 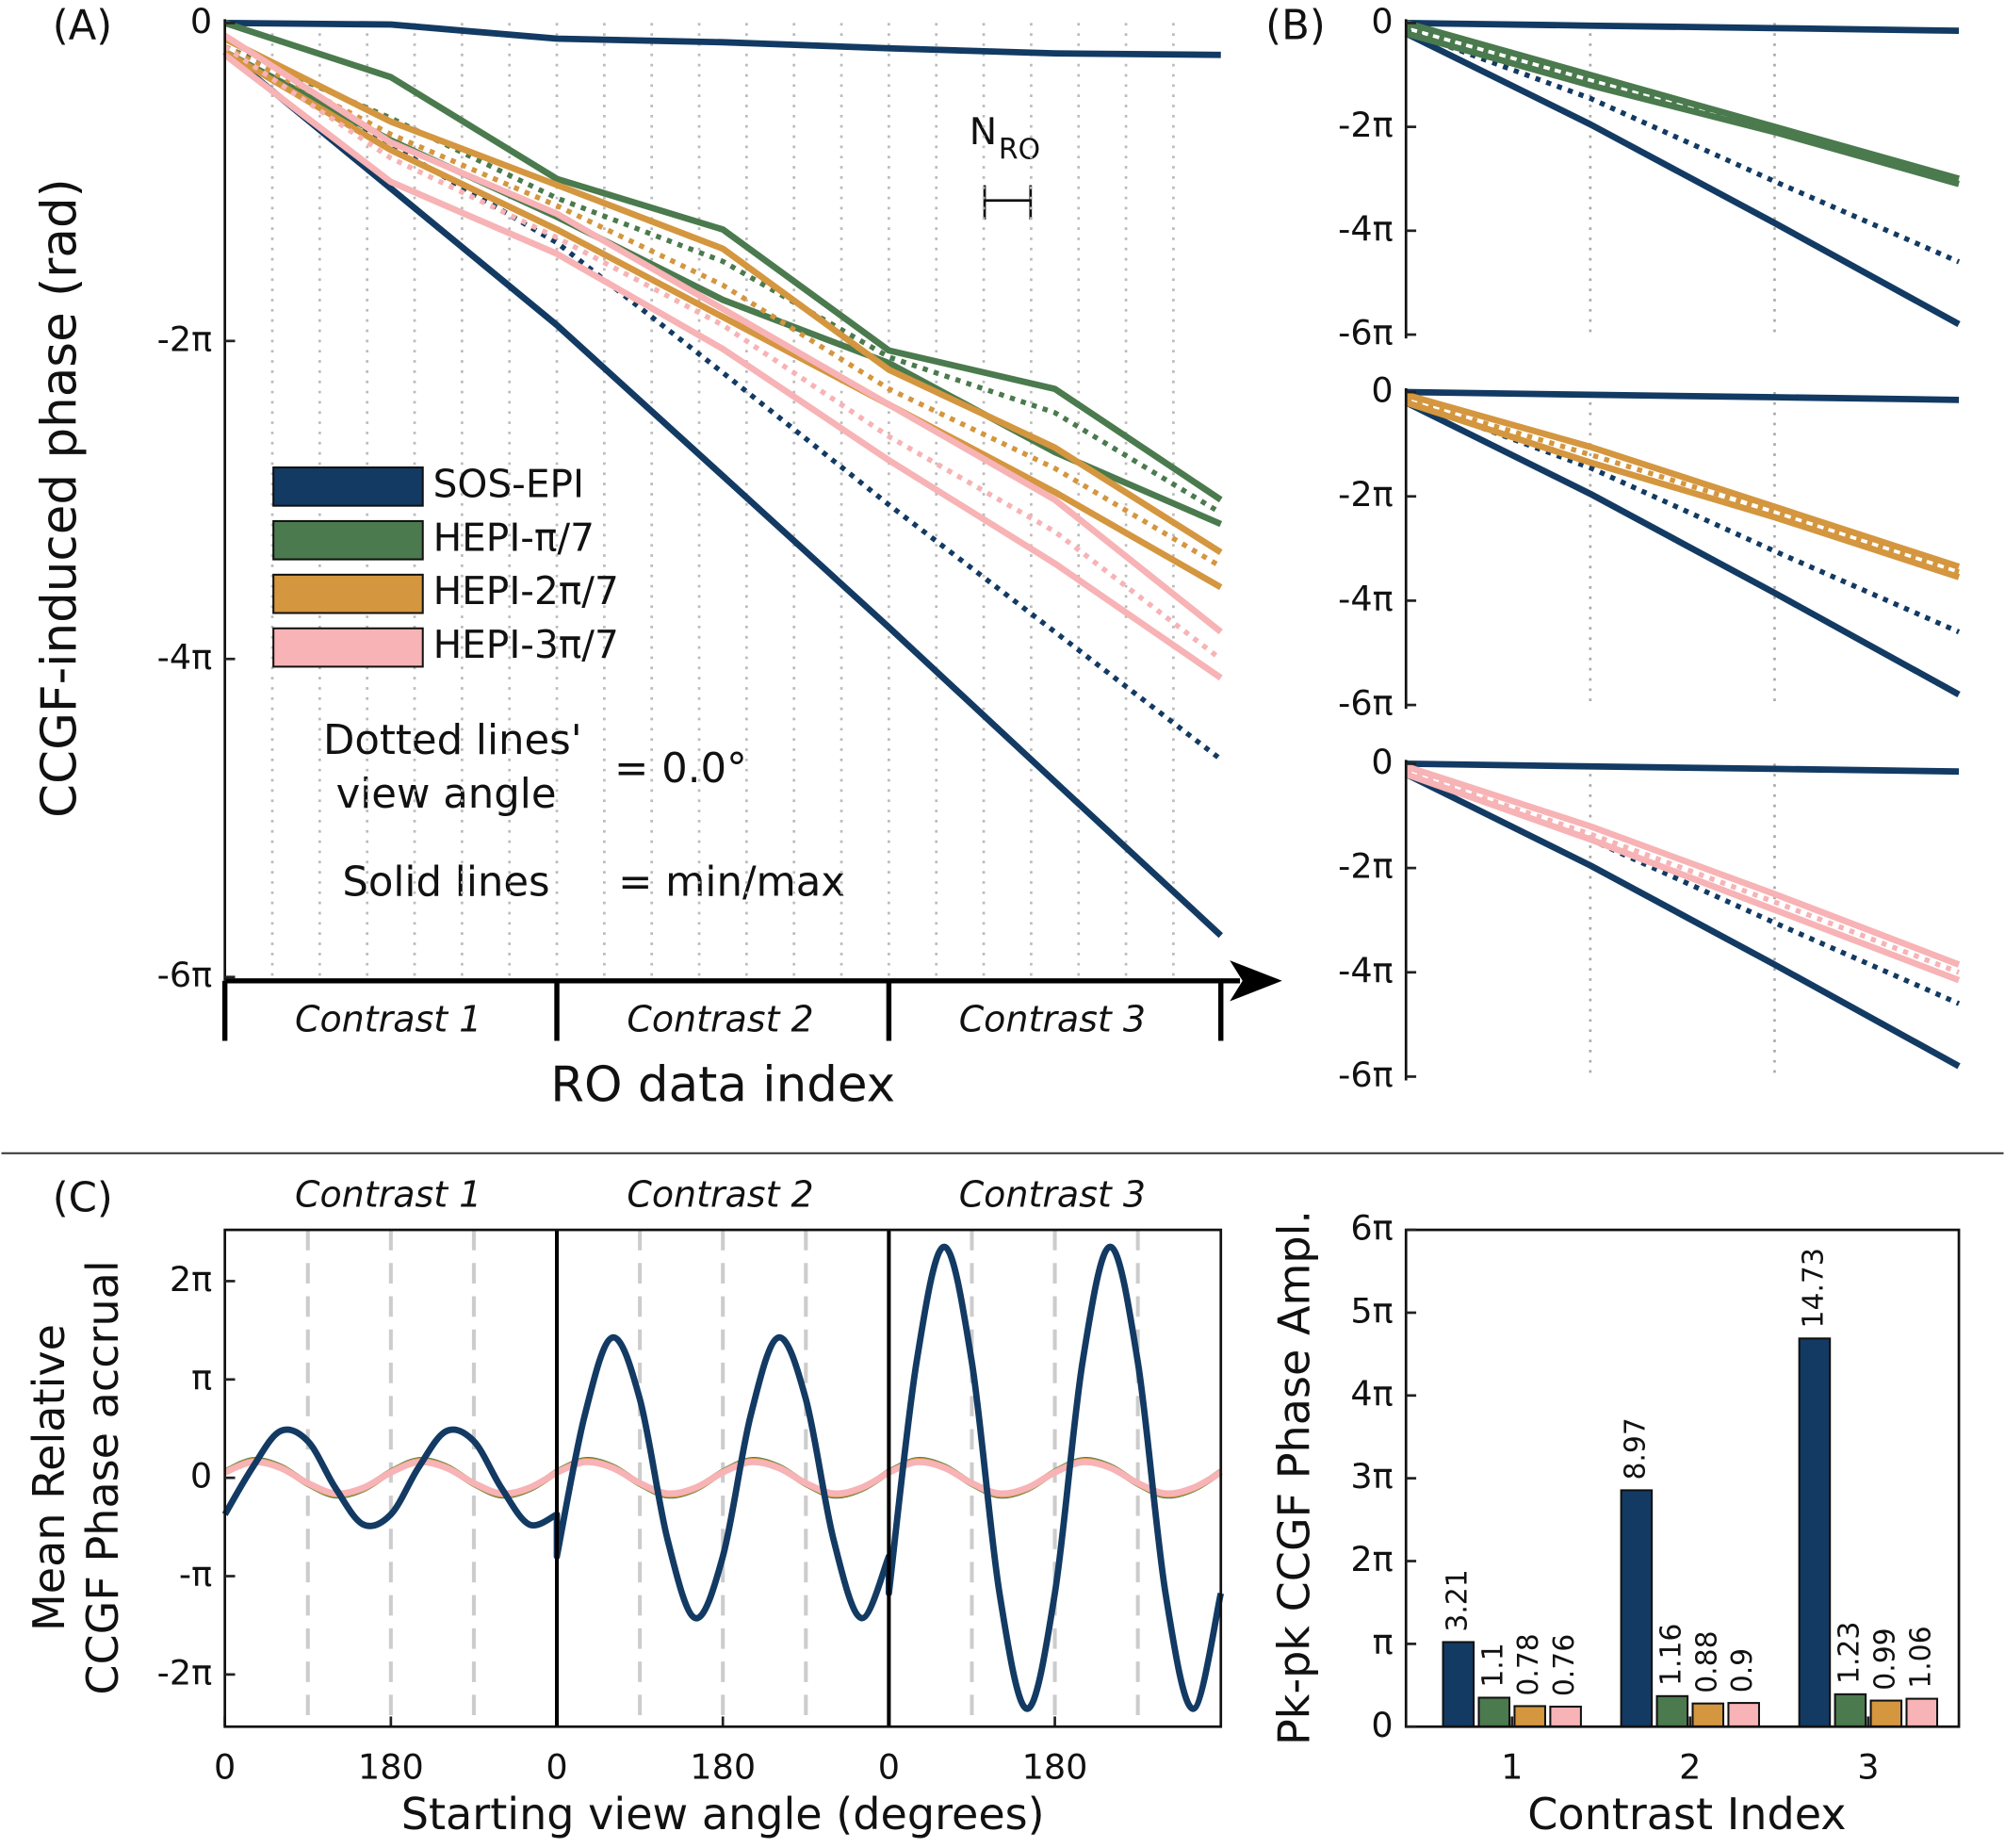 What do you see at coordinates (722, 1085) in the screenshot?
I see `x-axis-label: RO data index` at bounding box center [722, 1085].